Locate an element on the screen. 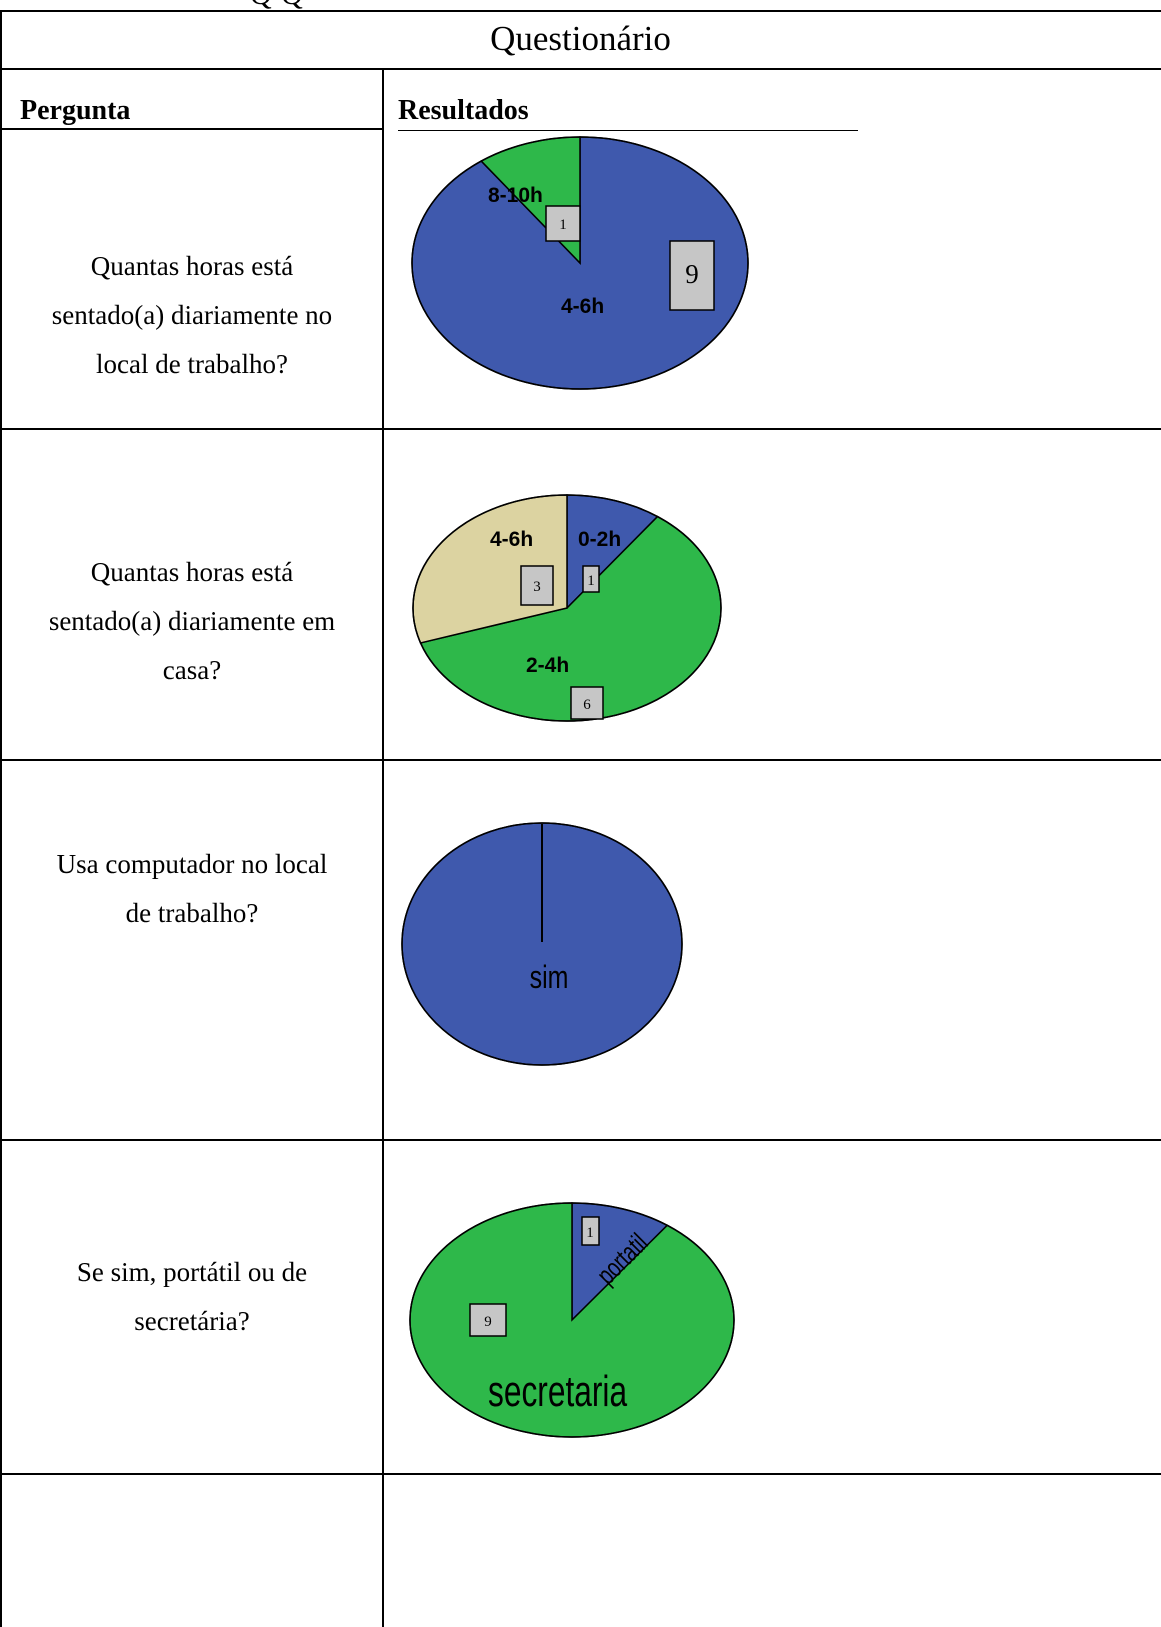 The width and height of the screenshot is (1161, 1627). question-line: sentado(a) diariamente no is located at coordinates (192, 315).